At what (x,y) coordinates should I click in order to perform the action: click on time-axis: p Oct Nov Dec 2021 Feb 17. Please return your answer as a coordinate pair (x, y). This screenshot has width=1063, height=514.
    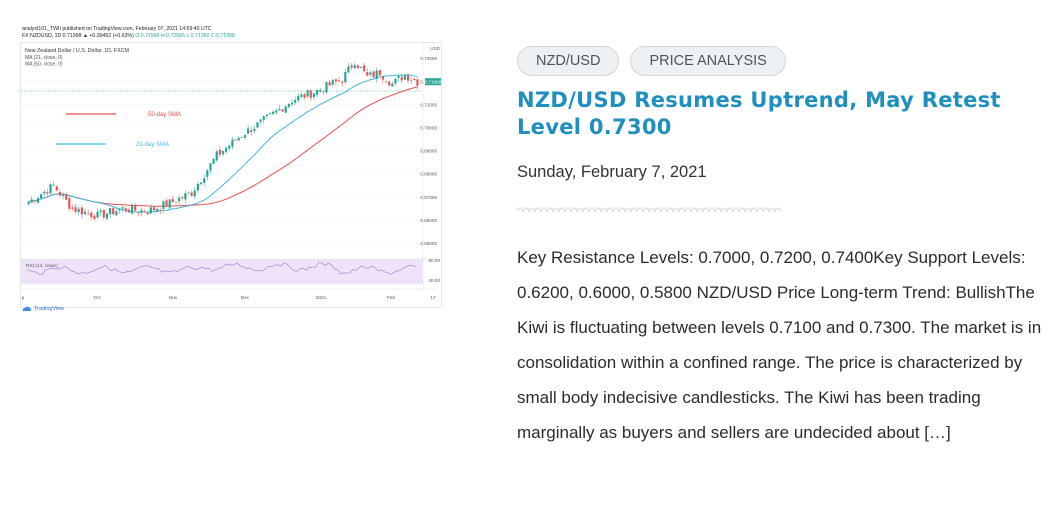
    Looking at the image, I should click on (229, 298).